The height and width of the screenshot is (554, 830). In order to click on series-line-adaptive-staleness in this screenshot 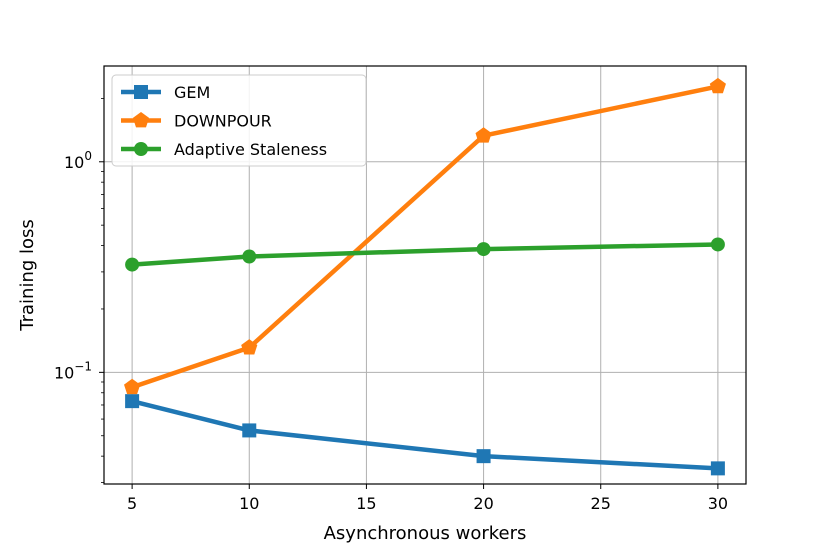, I will do `click(424, 254)`.